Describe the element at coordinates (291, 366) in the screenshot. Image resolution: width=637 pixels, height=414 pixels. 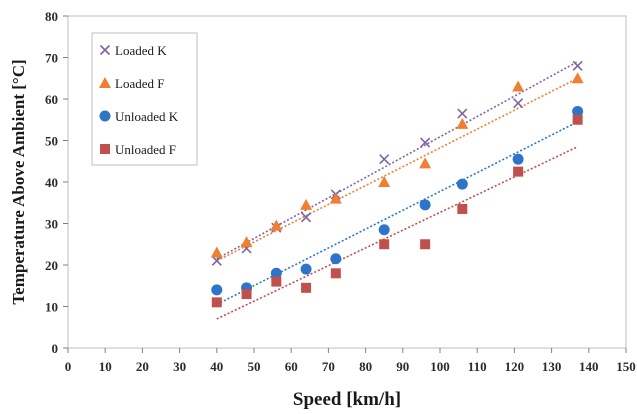
I see `x-tick-label: 60` at that location.